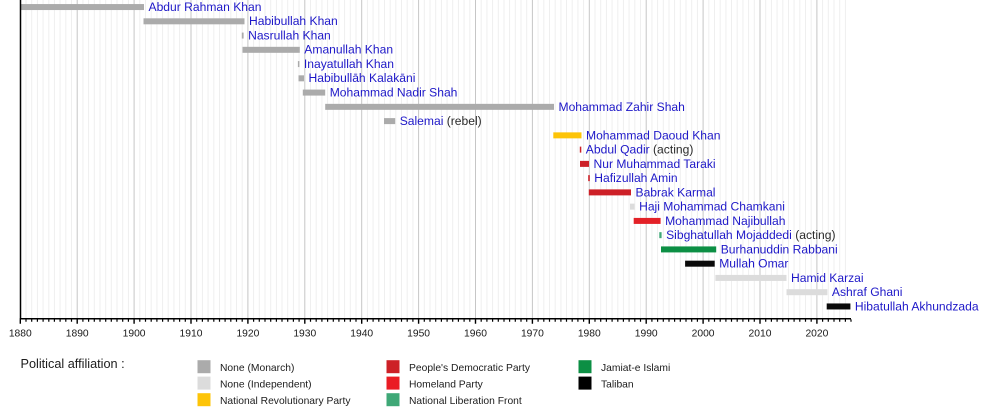  What do you see at coordinates (655, 164) in the screenshot?
I see `svg-text: Nur Muhammad Taraki` at bounding box center [655, 164].